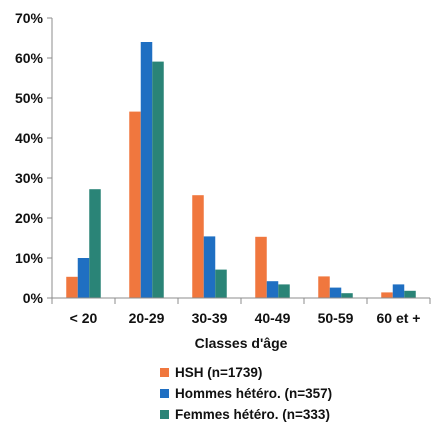  I want to click on y-tick-label: 40%, so click(29, 138).